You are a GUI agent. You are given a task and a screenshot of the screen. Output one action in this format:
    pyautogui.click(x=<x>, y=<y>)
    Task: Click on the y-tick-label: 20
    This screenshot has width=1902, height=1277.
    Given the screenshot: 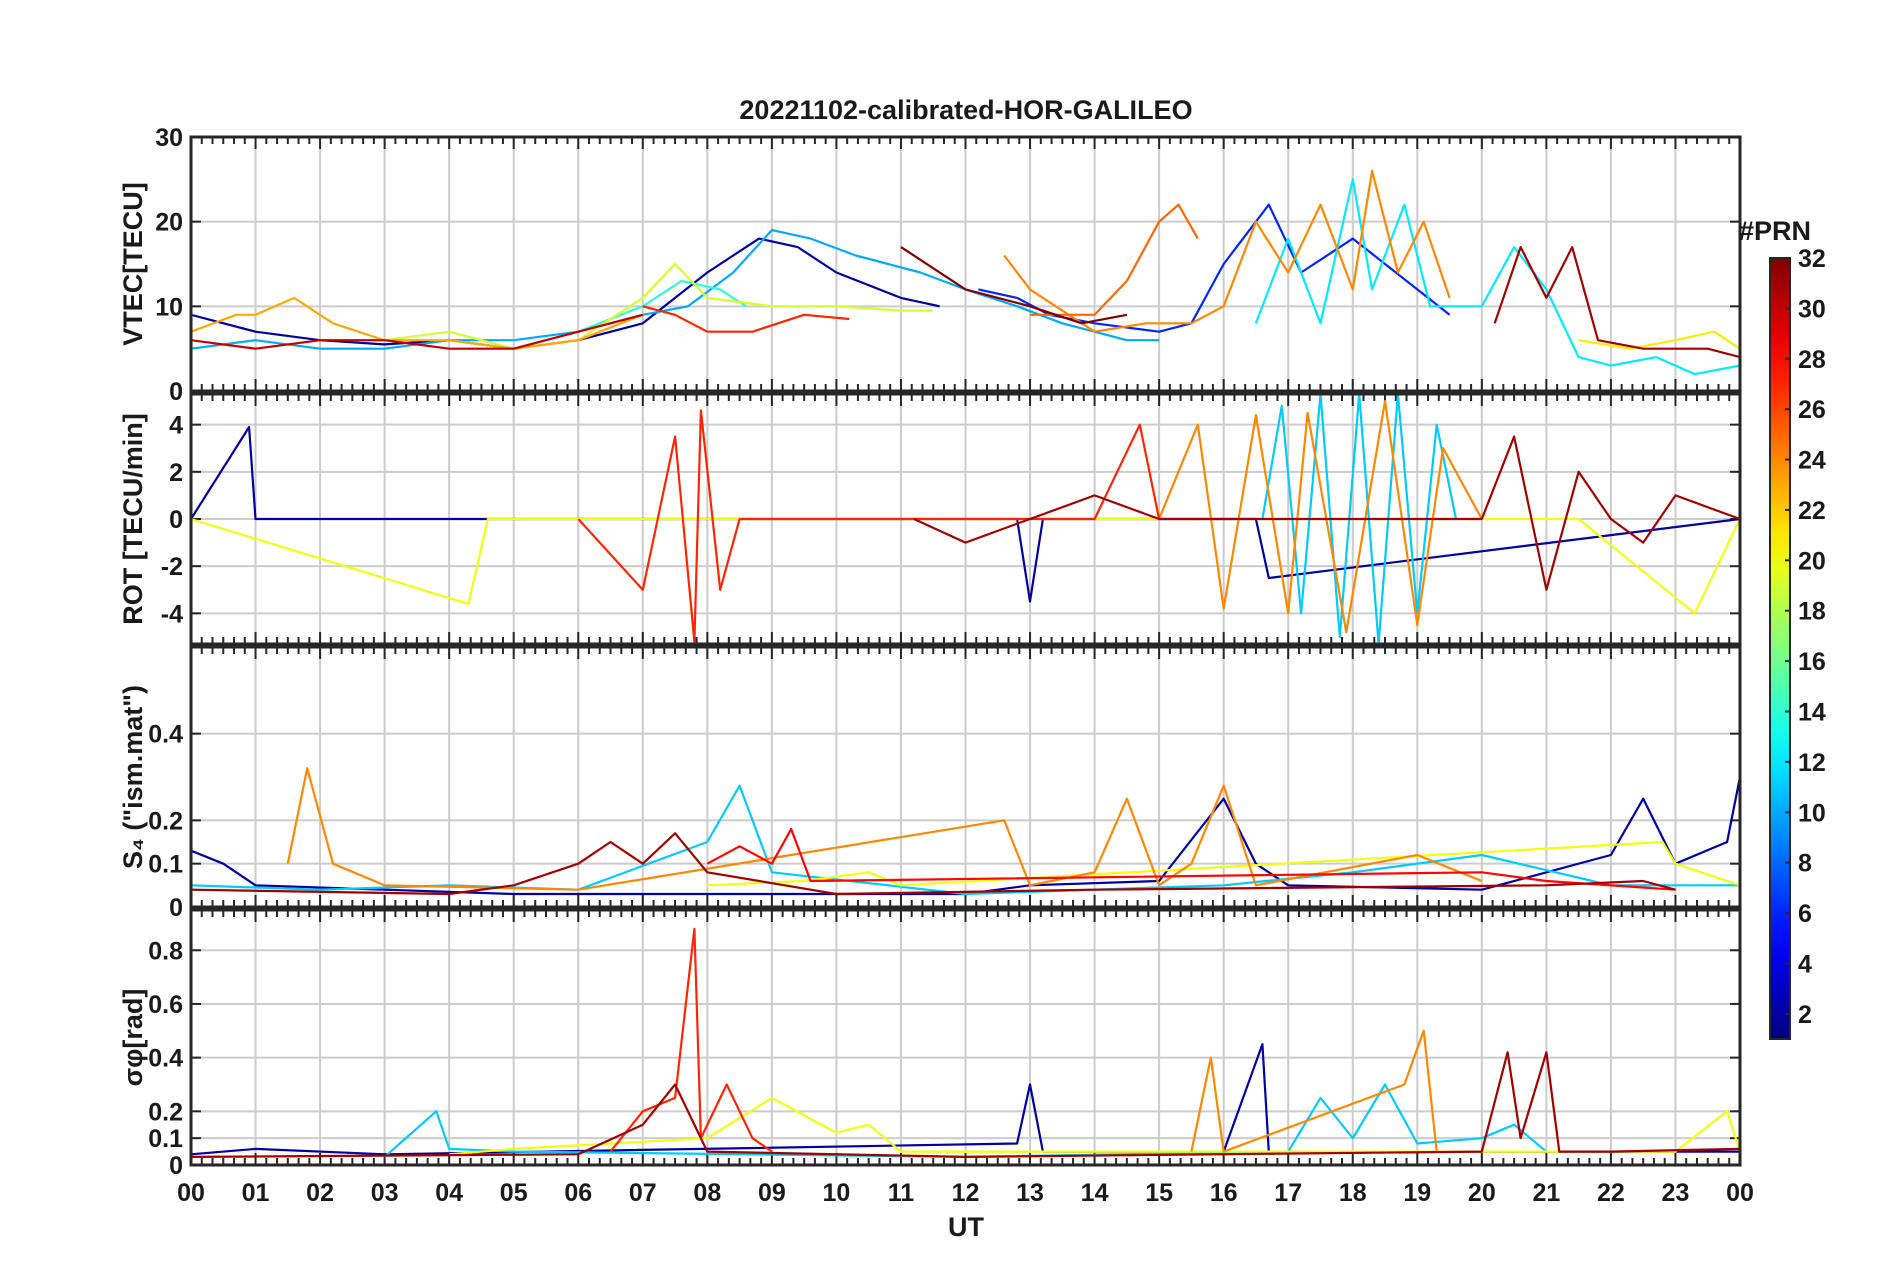 What is the action you would take?
    pyautogui.click(x=169, y=223)
    